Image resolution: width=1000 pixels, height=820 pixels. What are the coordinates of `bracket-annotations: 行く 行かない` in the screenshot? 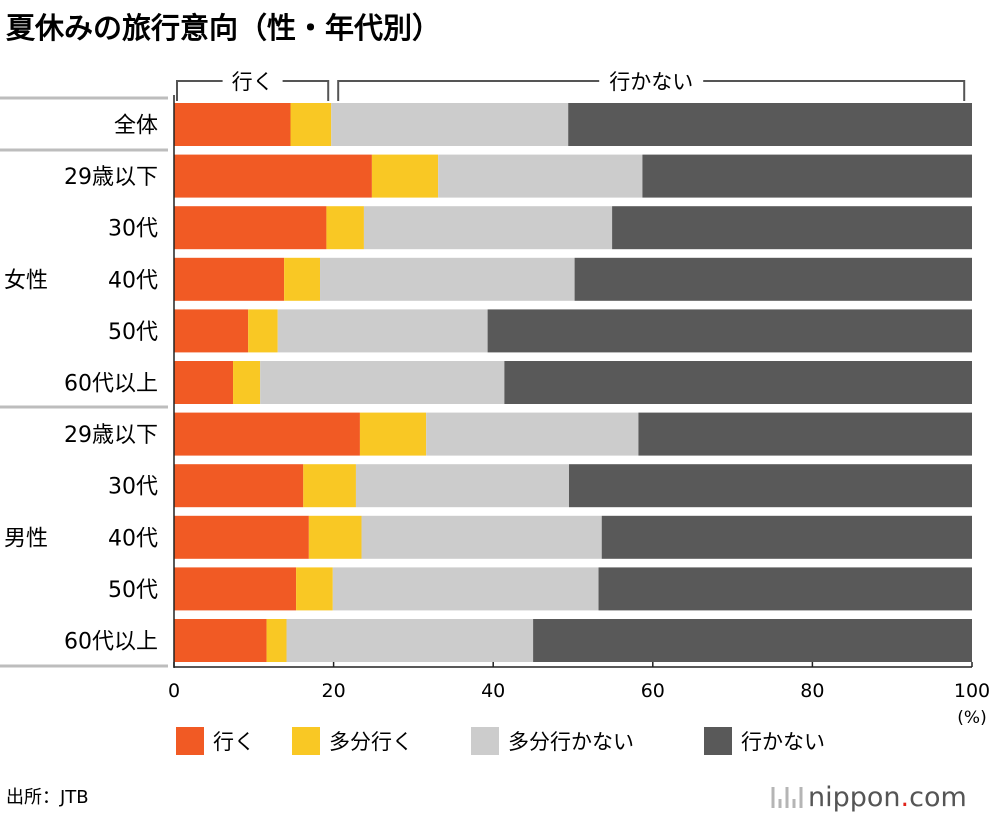 It's located at (571, 85).